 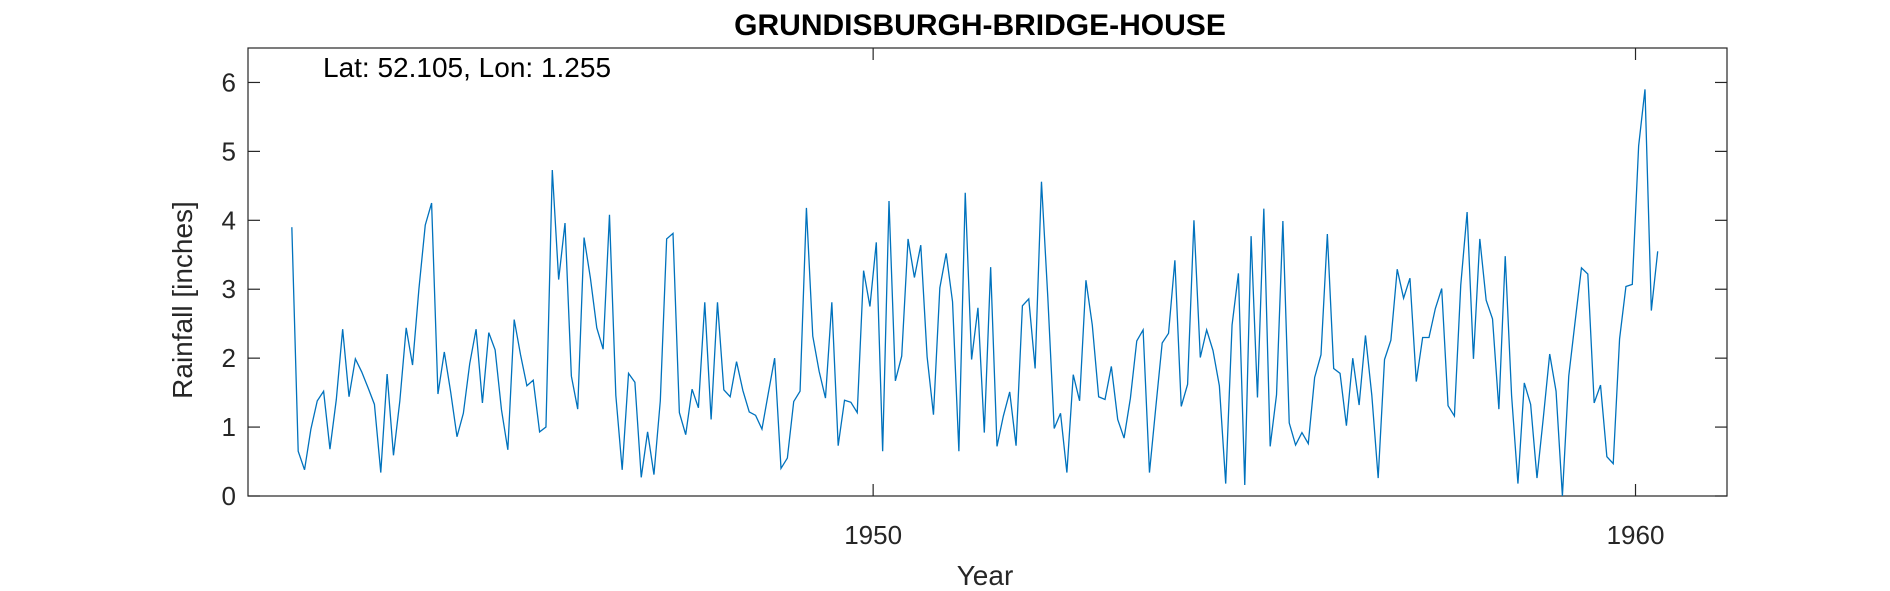 What do you see at coordinates (229, 289) in the screenshot?
I see `y-tick-label: 3` at bounding box center [229, 289].